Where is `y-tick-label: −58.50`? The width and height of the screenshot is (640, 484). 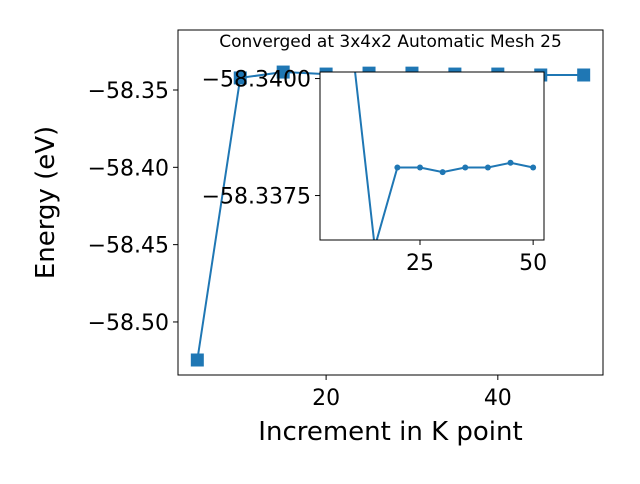
y-tick-label: −58.50 is located at coordinates (128, 323).